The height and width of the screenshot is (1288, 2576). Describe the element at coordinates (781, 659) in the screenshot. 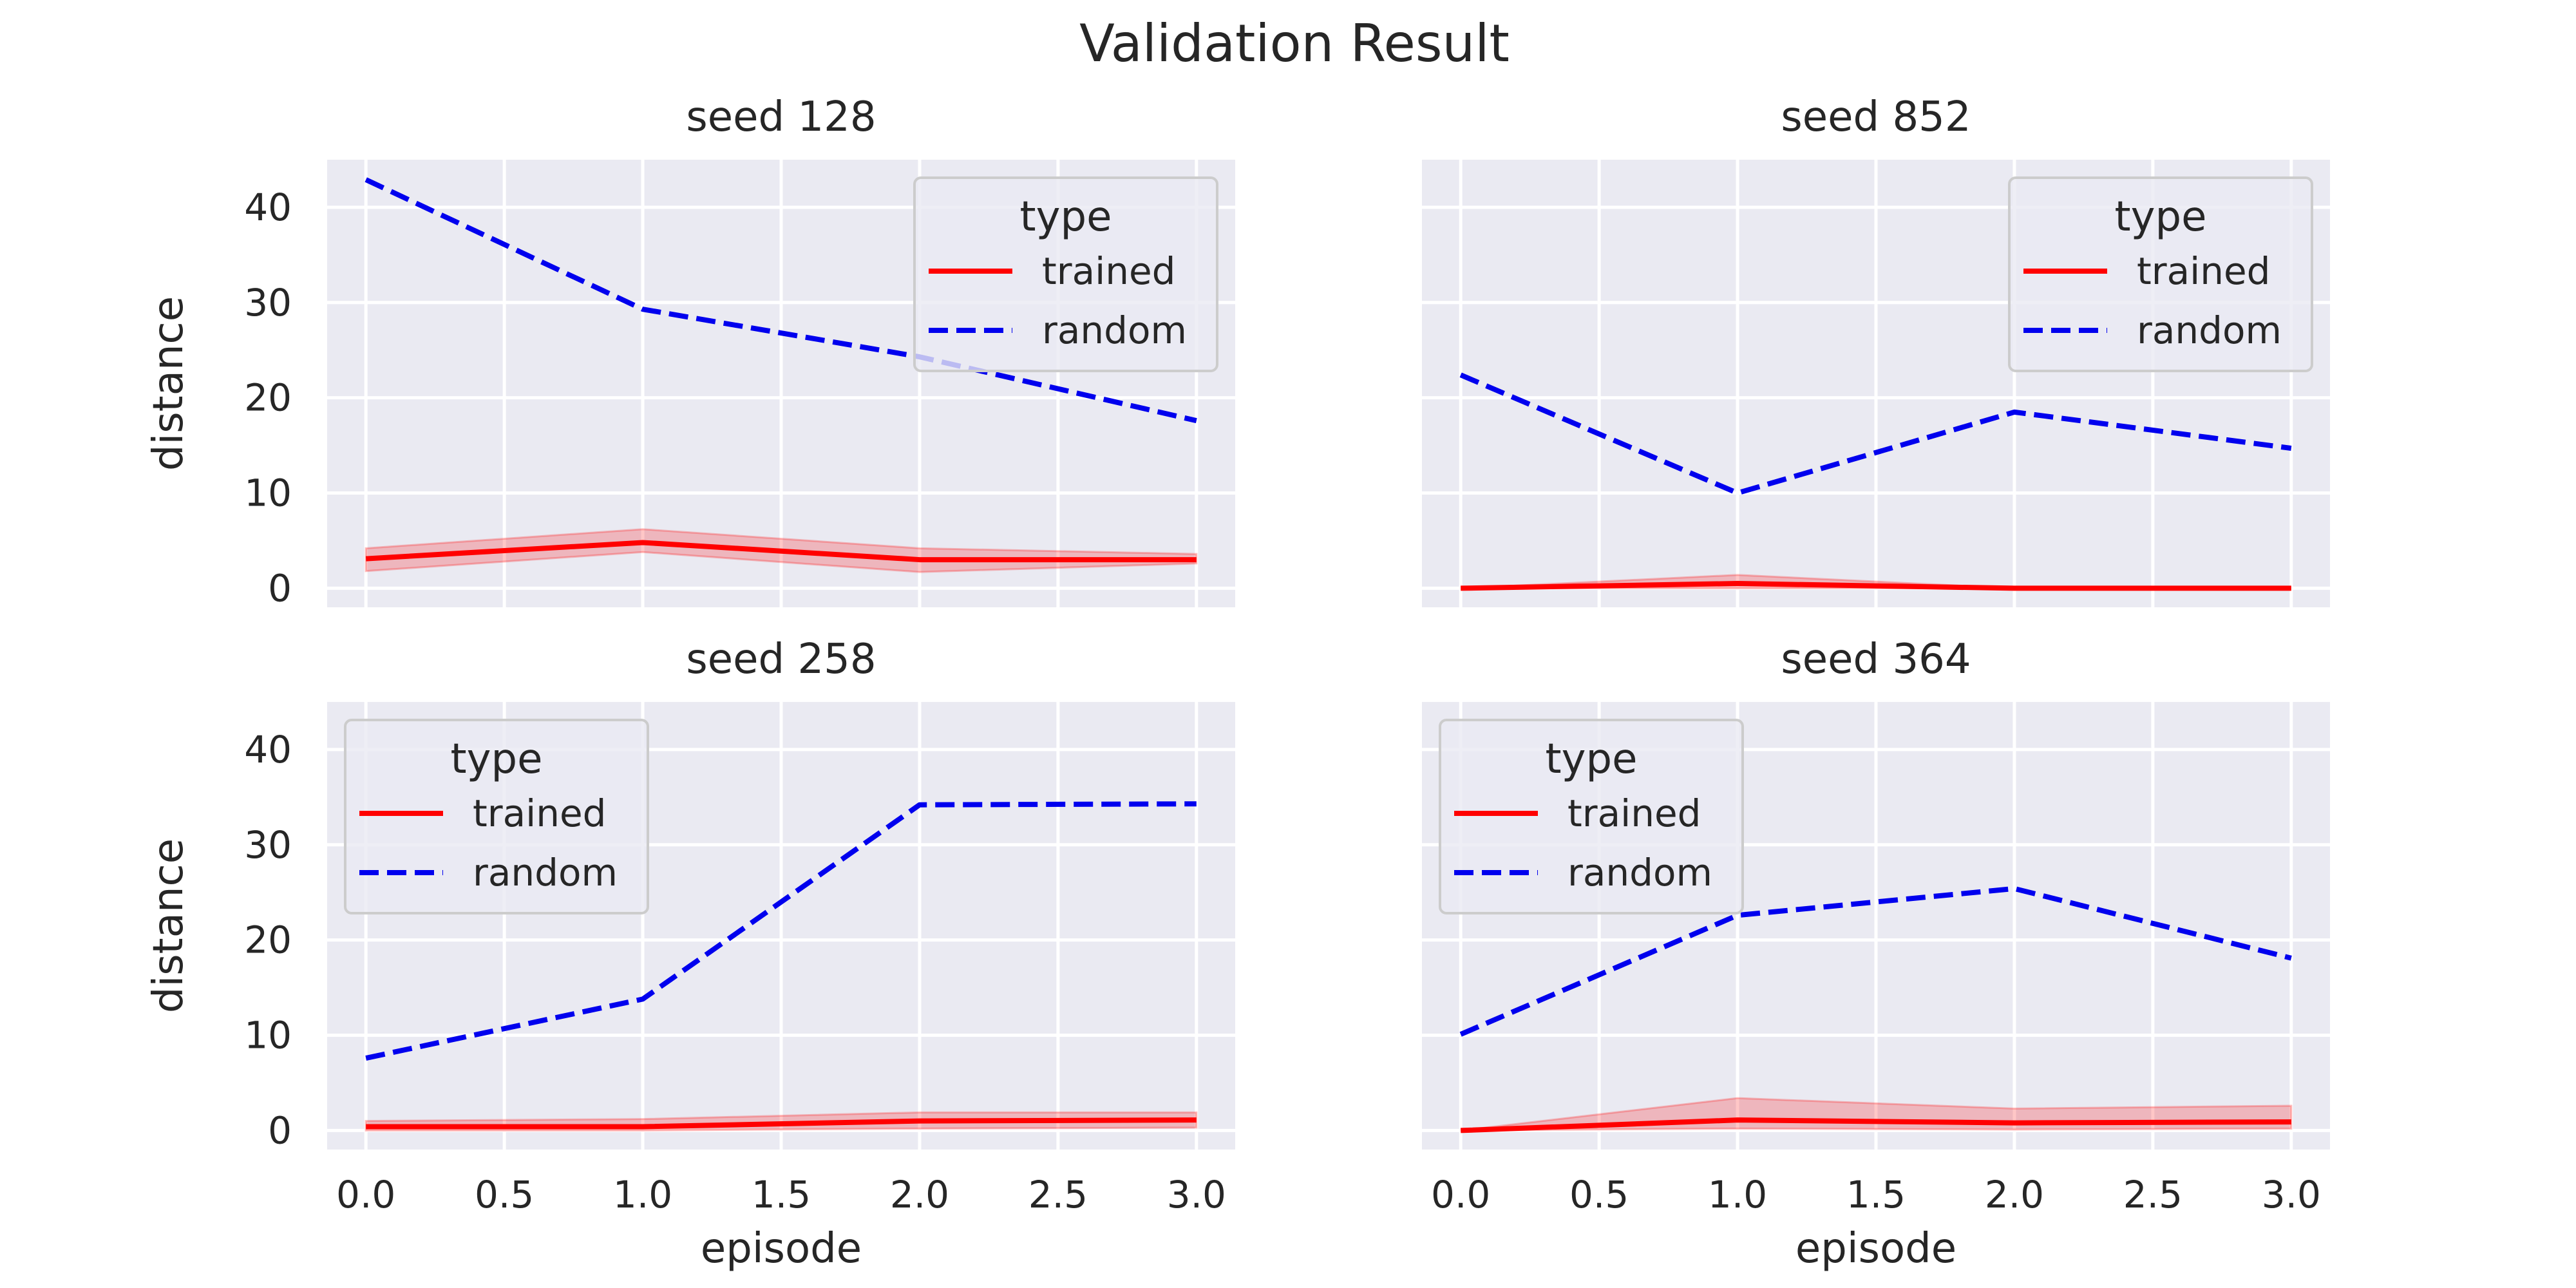

I see `subplot-title: seed 258` at that location.